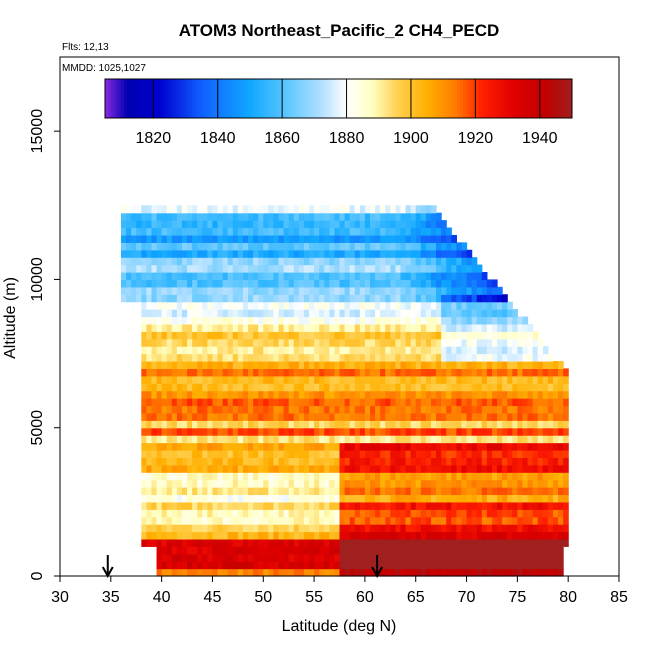  I want to click on x-tick-label: 60, so click(365, 597).